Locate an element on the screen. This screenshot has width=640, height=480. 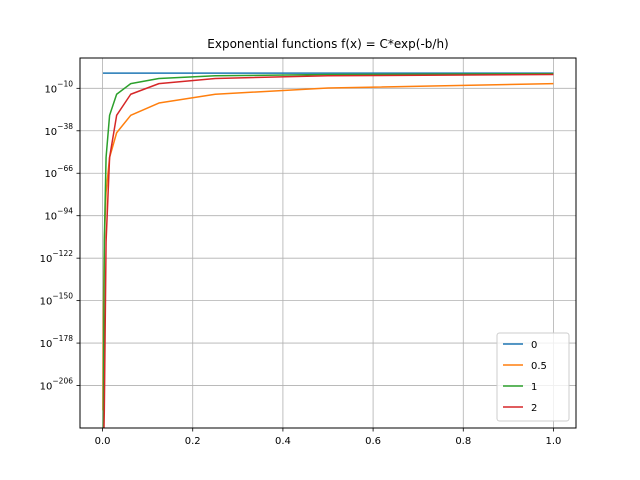
x-tick-label: 0.0 is located at coordinates (103, 441).